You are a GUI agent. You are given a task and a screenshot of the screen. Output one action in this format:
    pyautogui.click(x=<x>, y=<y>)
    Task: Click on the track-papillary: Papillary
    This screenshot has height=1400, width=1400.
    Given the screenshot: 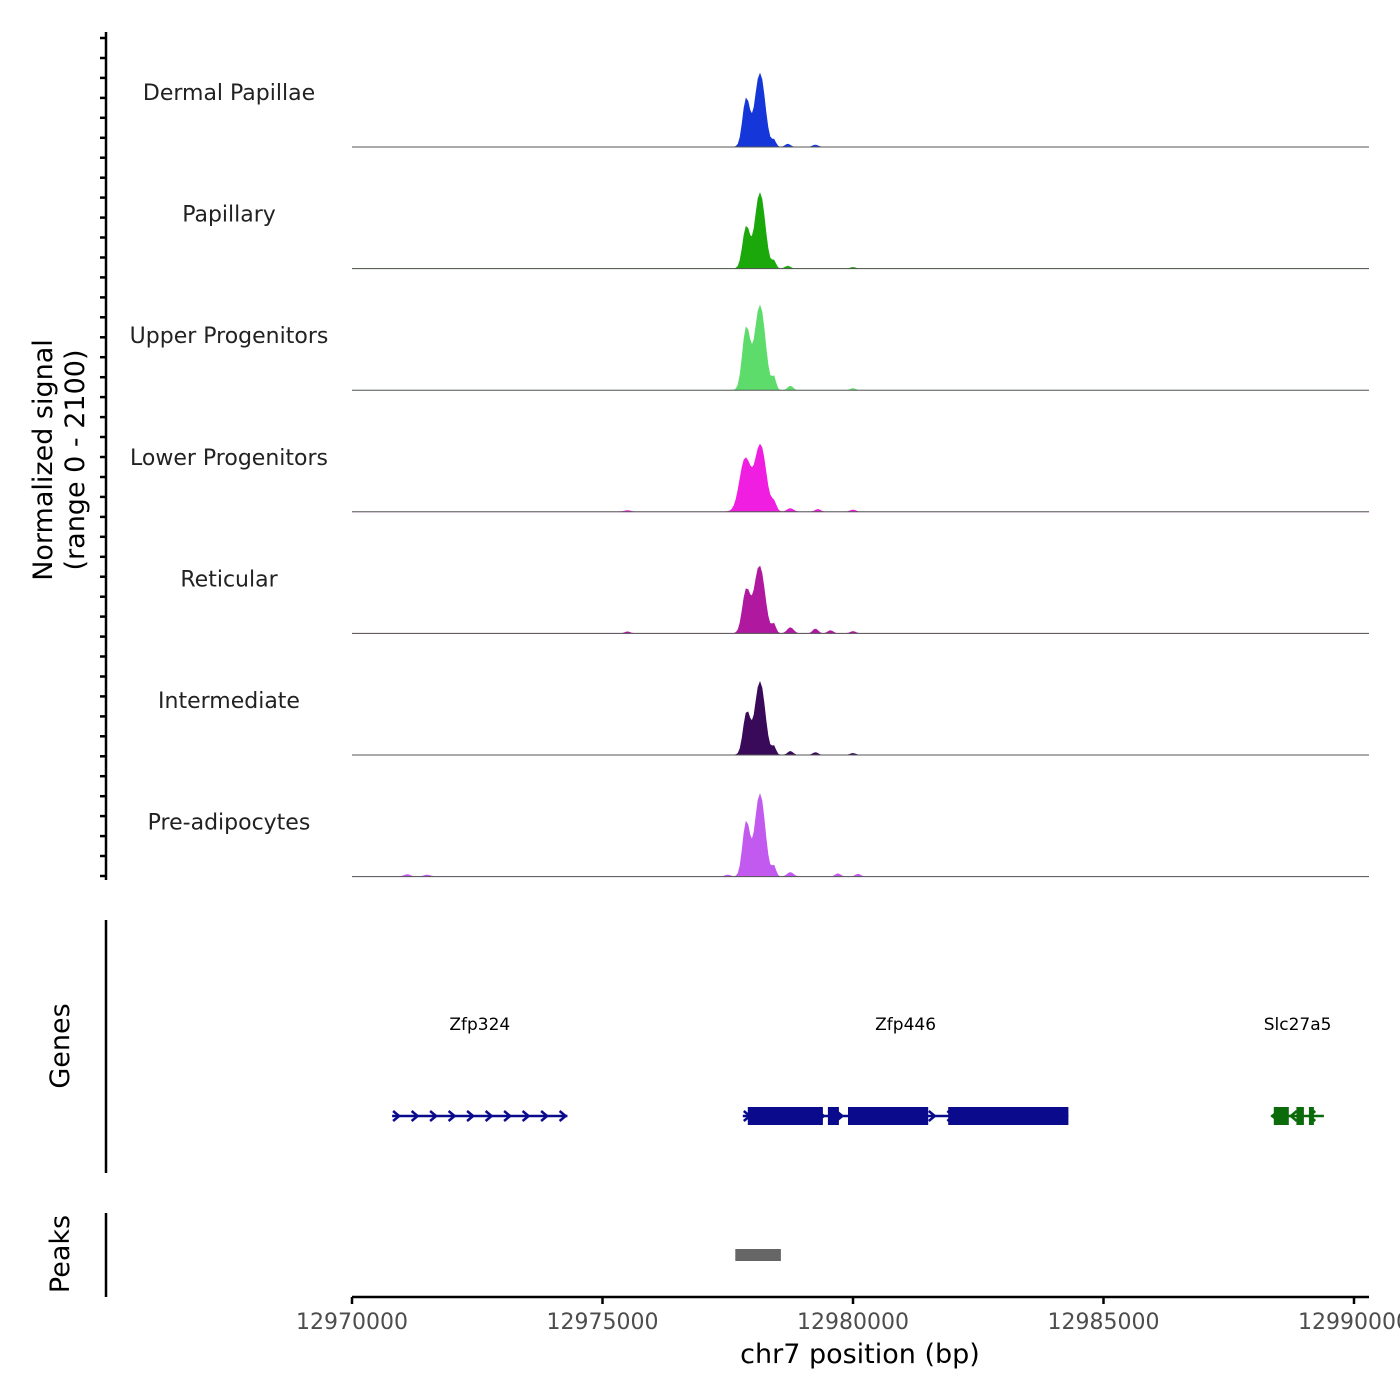 What is the action you would take?
    pyautogui.click(x=775, y=231)
    